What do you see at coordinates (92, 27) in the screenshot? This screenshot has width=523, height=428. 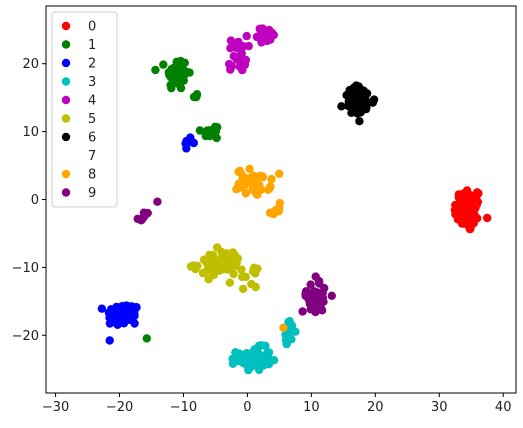 I see `legend-label-0: 0` at bounding box center [92, 27].